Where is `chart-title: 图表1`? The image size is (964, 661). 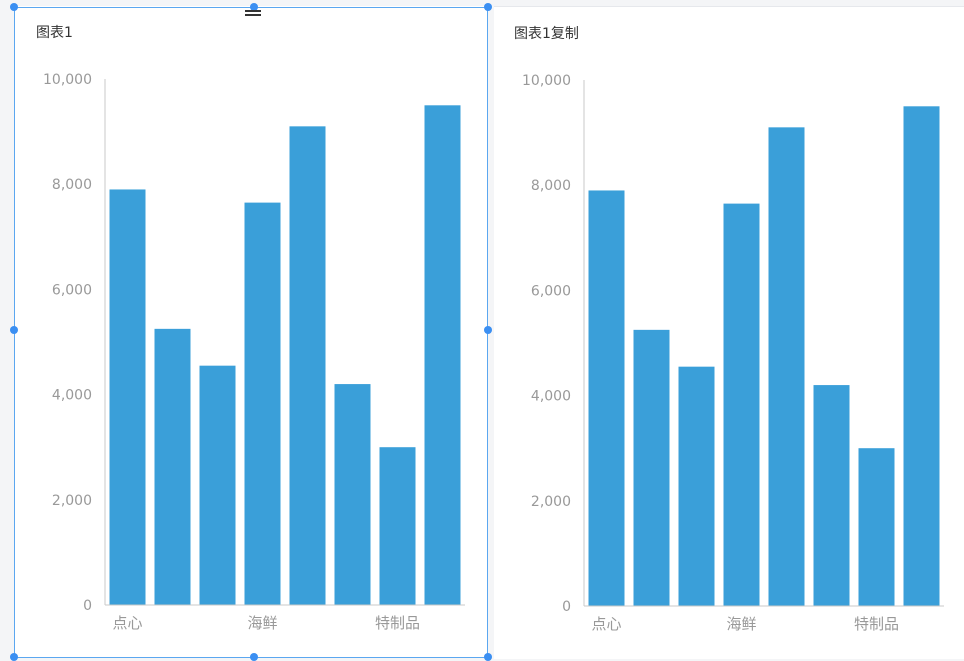 chart-title: 图表1 is located at coordinates (54, 33).